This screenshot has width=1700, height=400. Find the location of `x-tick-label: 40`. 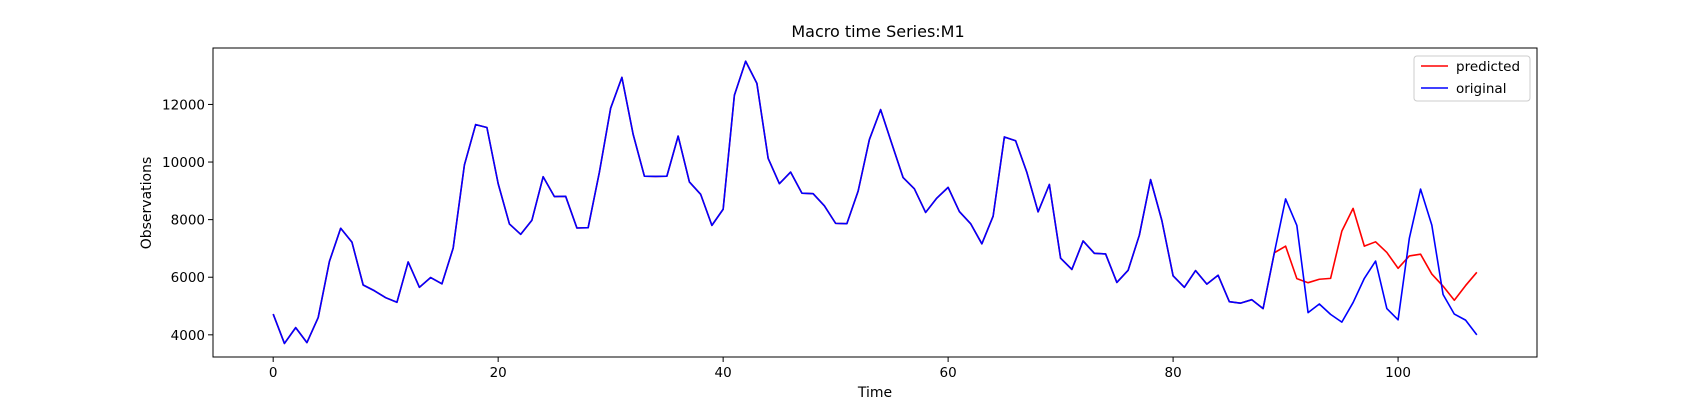

x-tick-label: 40 is located at coordinates (723, 373).